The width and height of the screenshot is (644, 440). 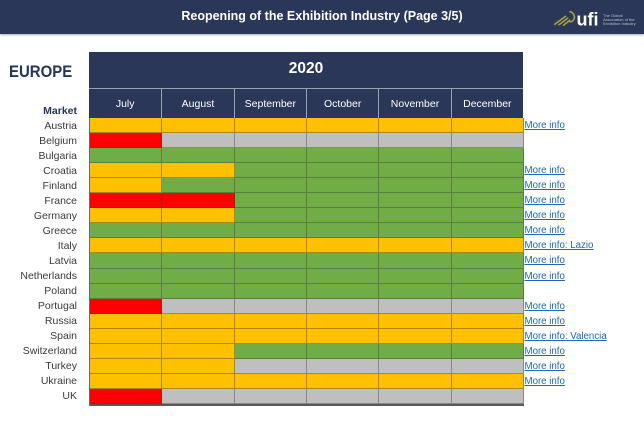 I want to click on svg-text: ufi, so click(x=588, y=18).